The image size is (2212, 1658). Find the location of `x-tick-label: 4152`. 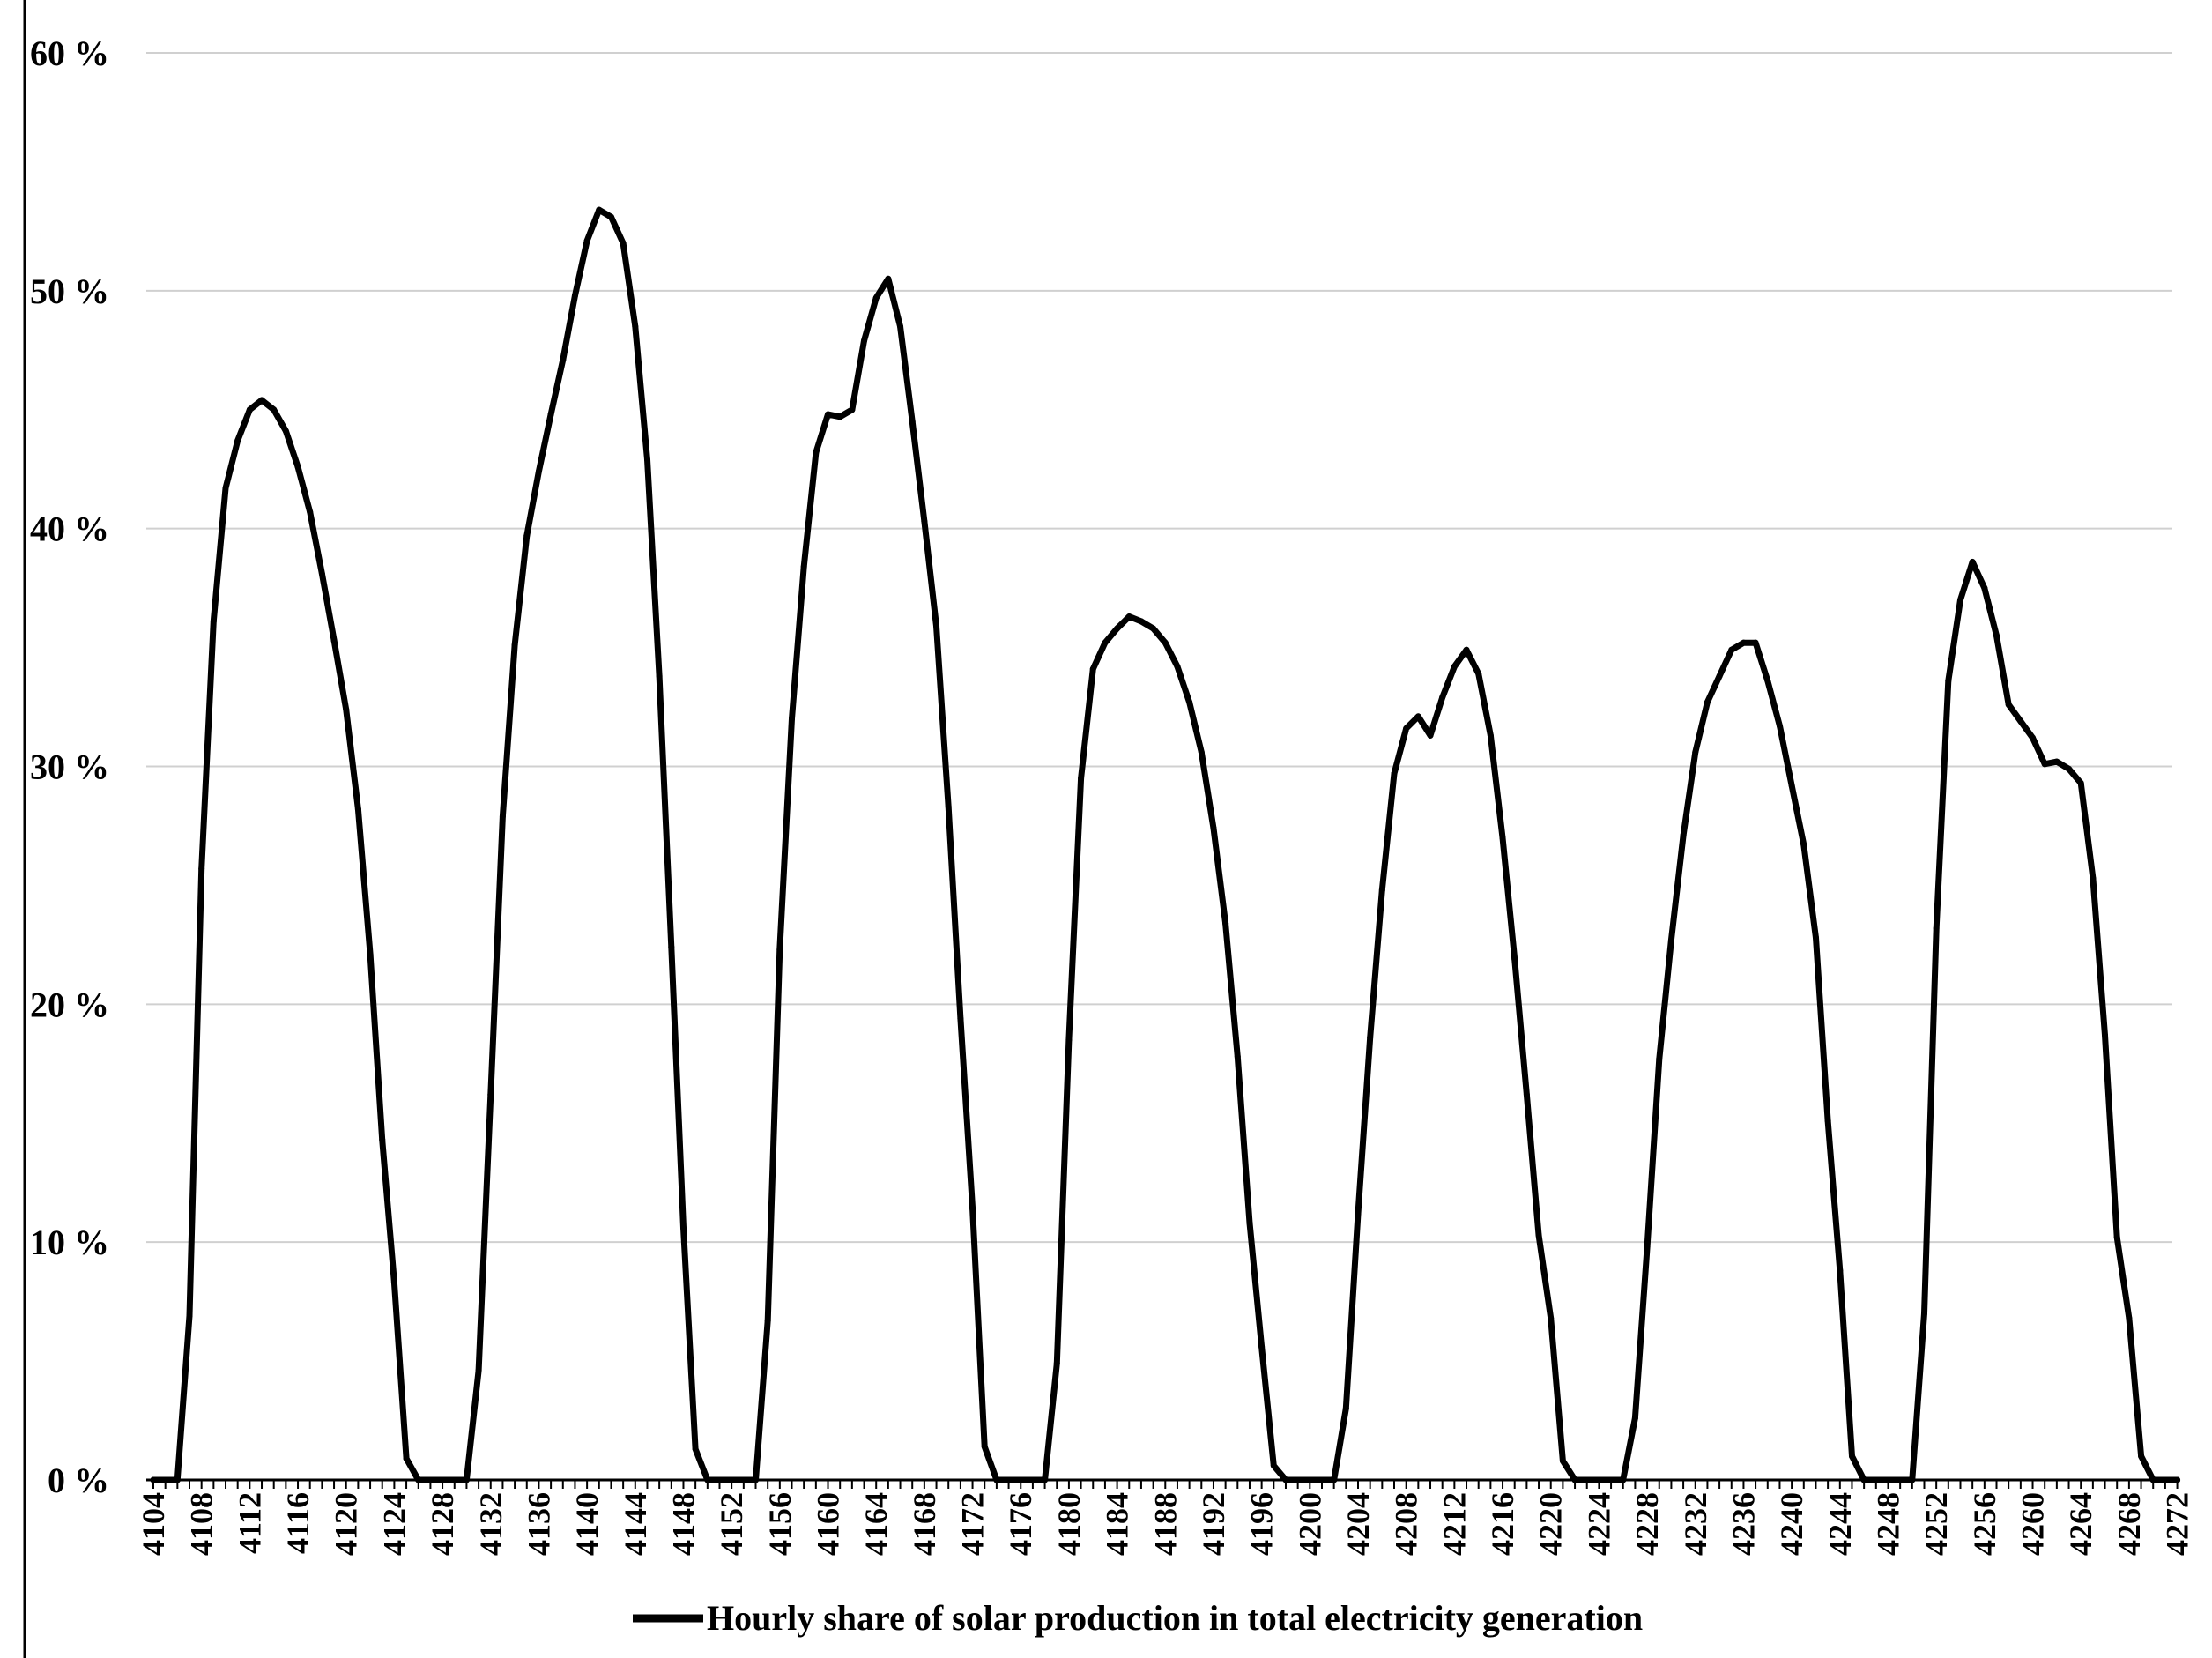

x-tick-label: 4152 is located at coordinates (731, 1524).